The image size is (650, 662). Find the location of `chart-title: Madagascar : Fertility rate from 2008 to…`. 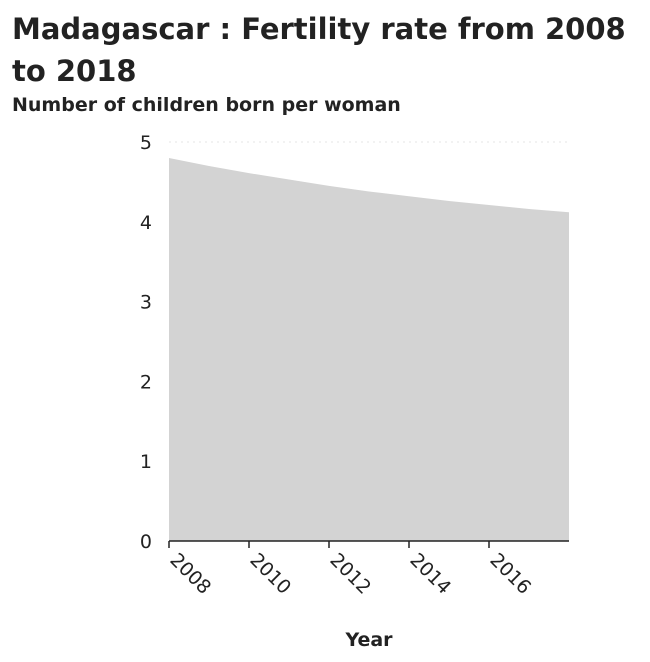

chart-title: Madagascar : Fertility rate from 2008 to… is located at coordinates (319, 50).